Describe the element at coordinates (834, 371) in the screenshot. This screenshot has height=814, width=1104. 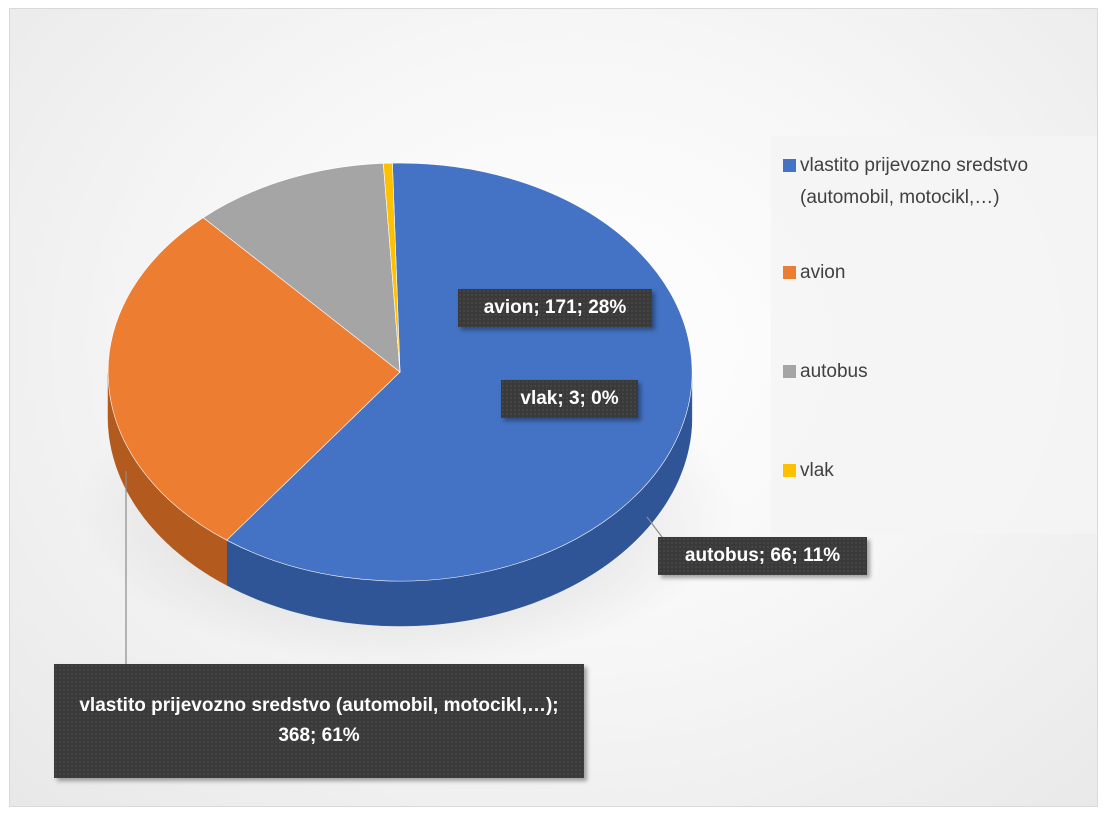
I see `legend-label-autobus: autobus` at that location.